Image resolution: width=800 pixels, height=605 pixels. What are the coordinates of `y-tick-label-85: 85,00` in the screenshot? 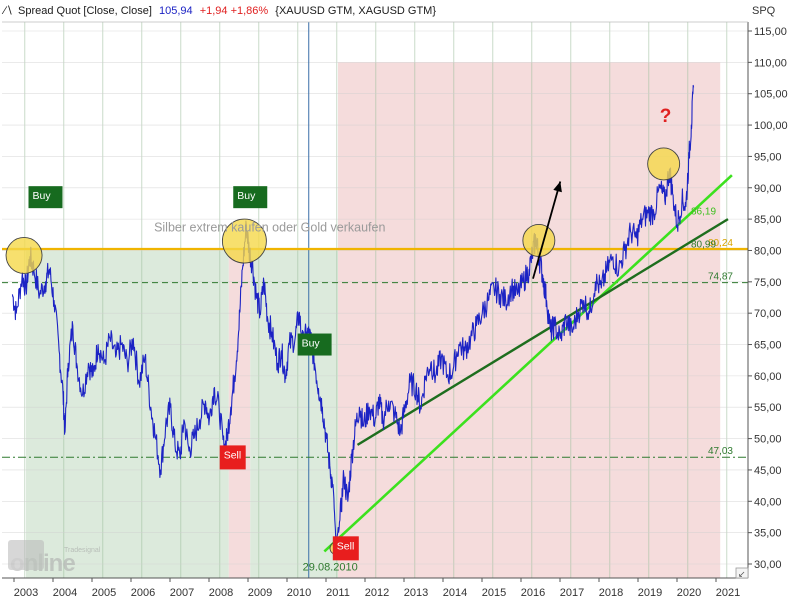 It's located at (768, 220).